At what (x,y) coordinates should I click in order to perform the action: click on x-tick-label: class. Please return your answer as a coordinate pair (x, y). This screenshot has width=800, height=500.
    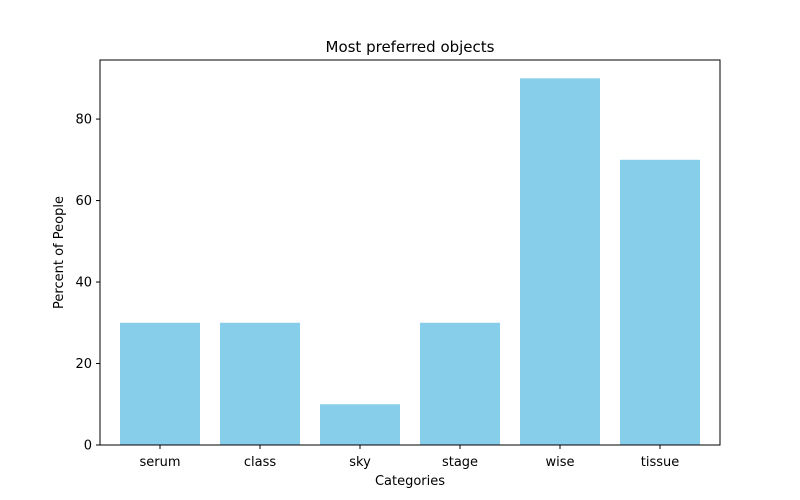
    Looking at the image, I should click on (260, 462).